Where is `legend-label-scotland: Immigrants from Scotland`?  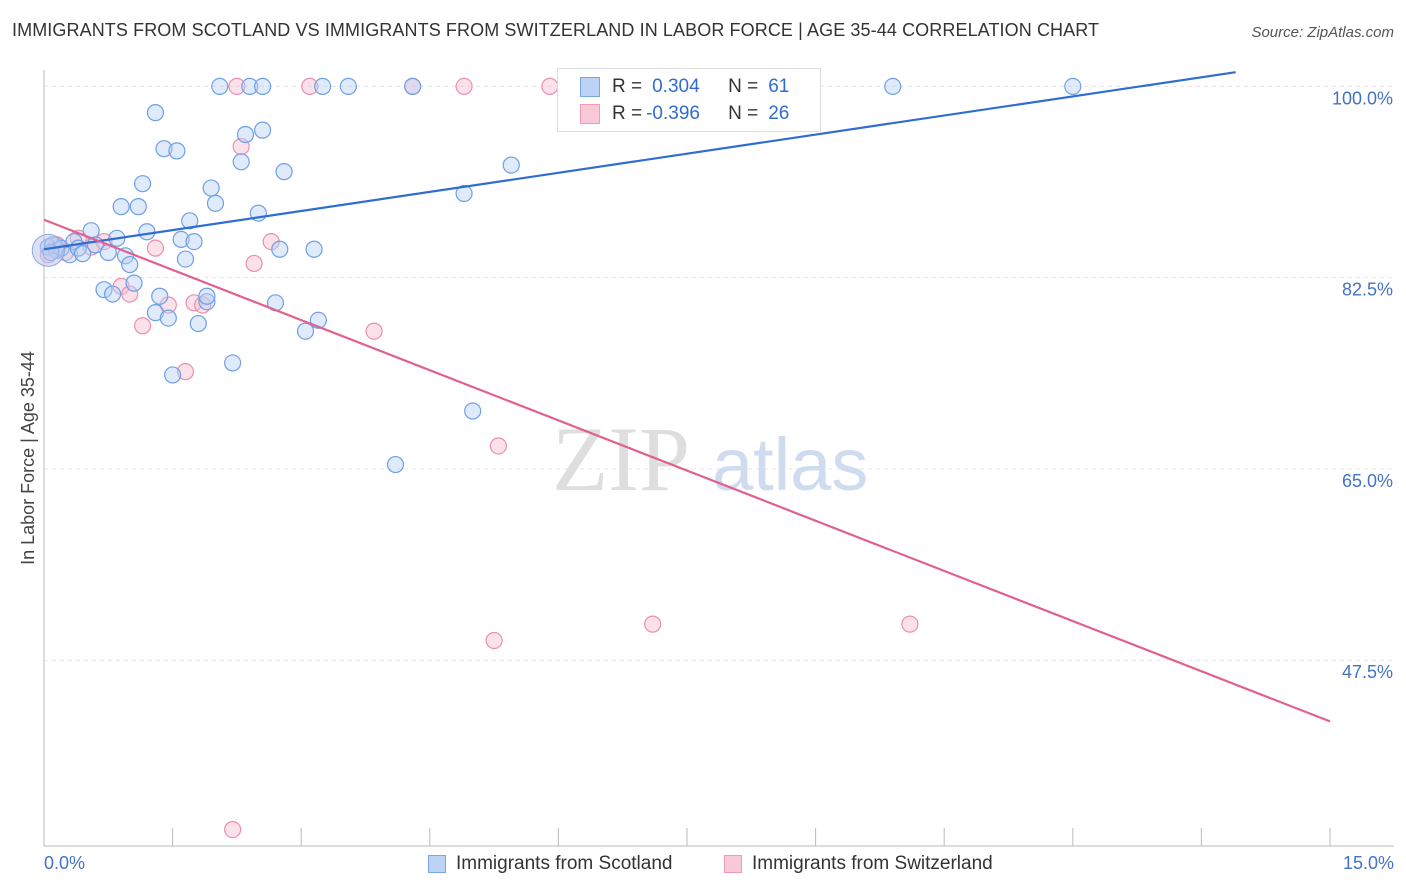
legend-label-scotland: Immigrants from Scotland is located at coordinates (564, 863).